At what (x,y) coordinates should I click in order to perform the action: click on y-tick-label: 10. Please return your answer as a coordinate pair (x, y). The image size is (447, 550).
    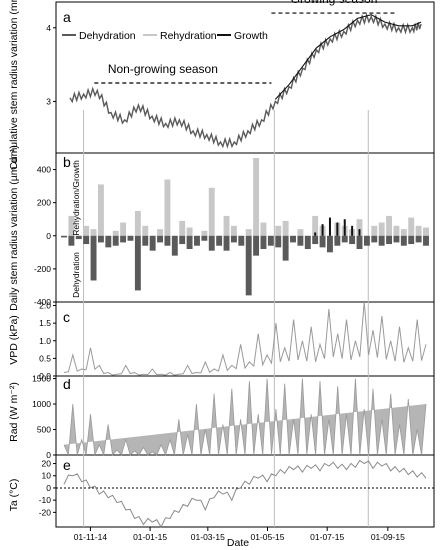
    Looking at the image, I should click on (47, 476).